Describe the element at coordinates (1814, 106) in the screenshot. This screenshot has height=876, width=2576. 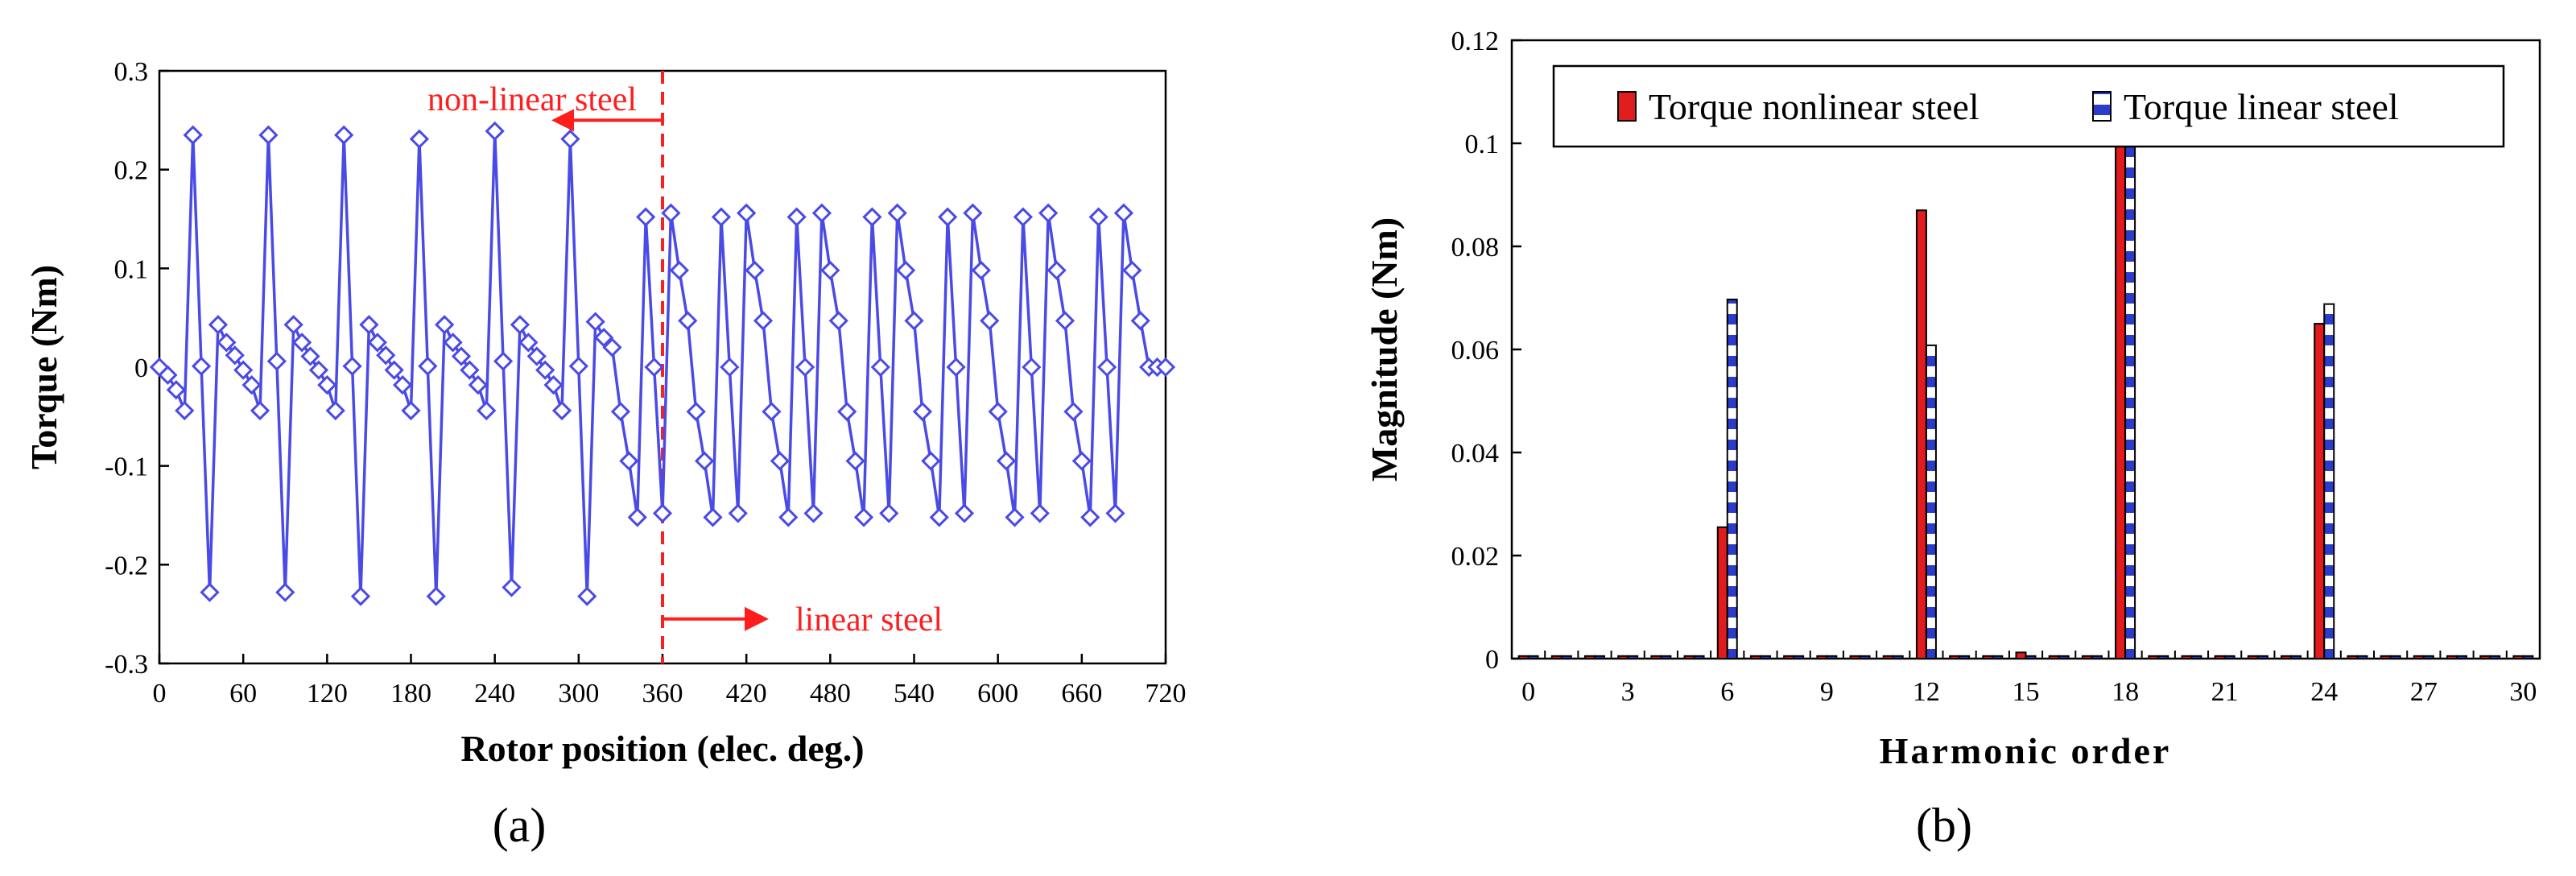
I see `legend-label-nonlinear: Torque nonlinear steel` at that location.